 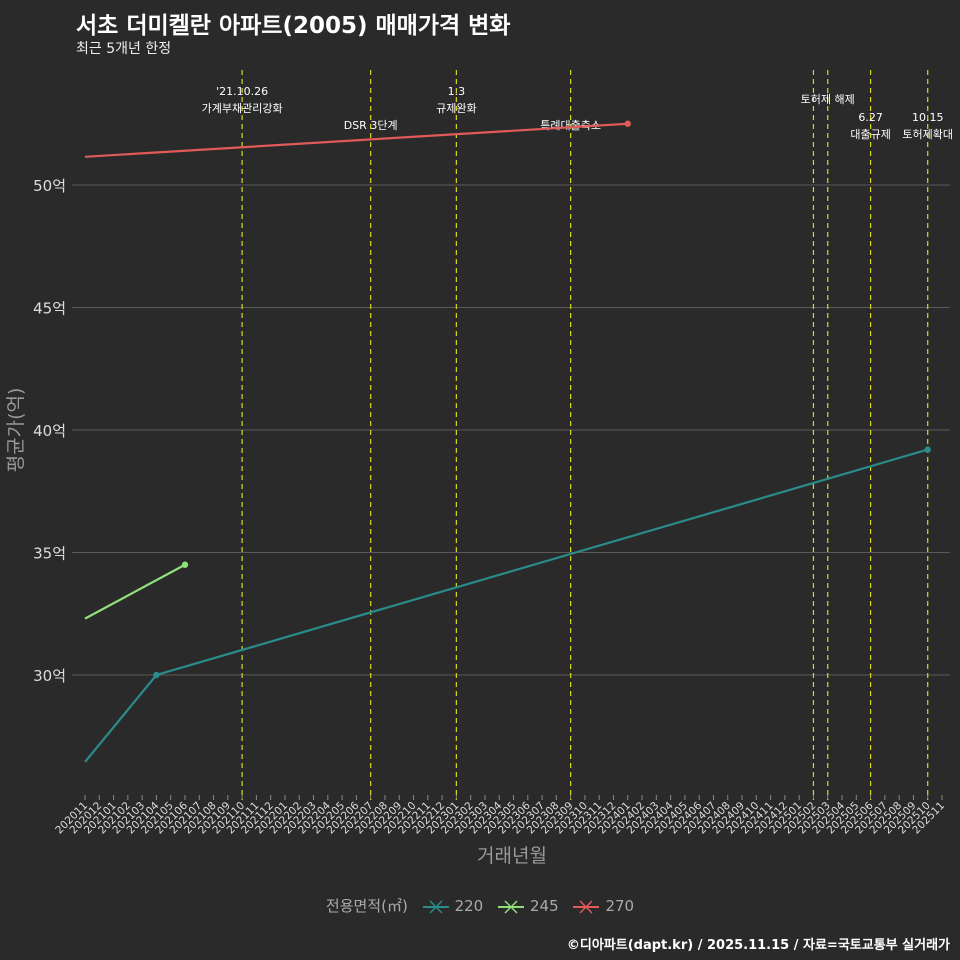 What do you see at coordinates (457, 91) in the screenshot?
I see `event-label: 1.3` at bounding box center [457, 91].